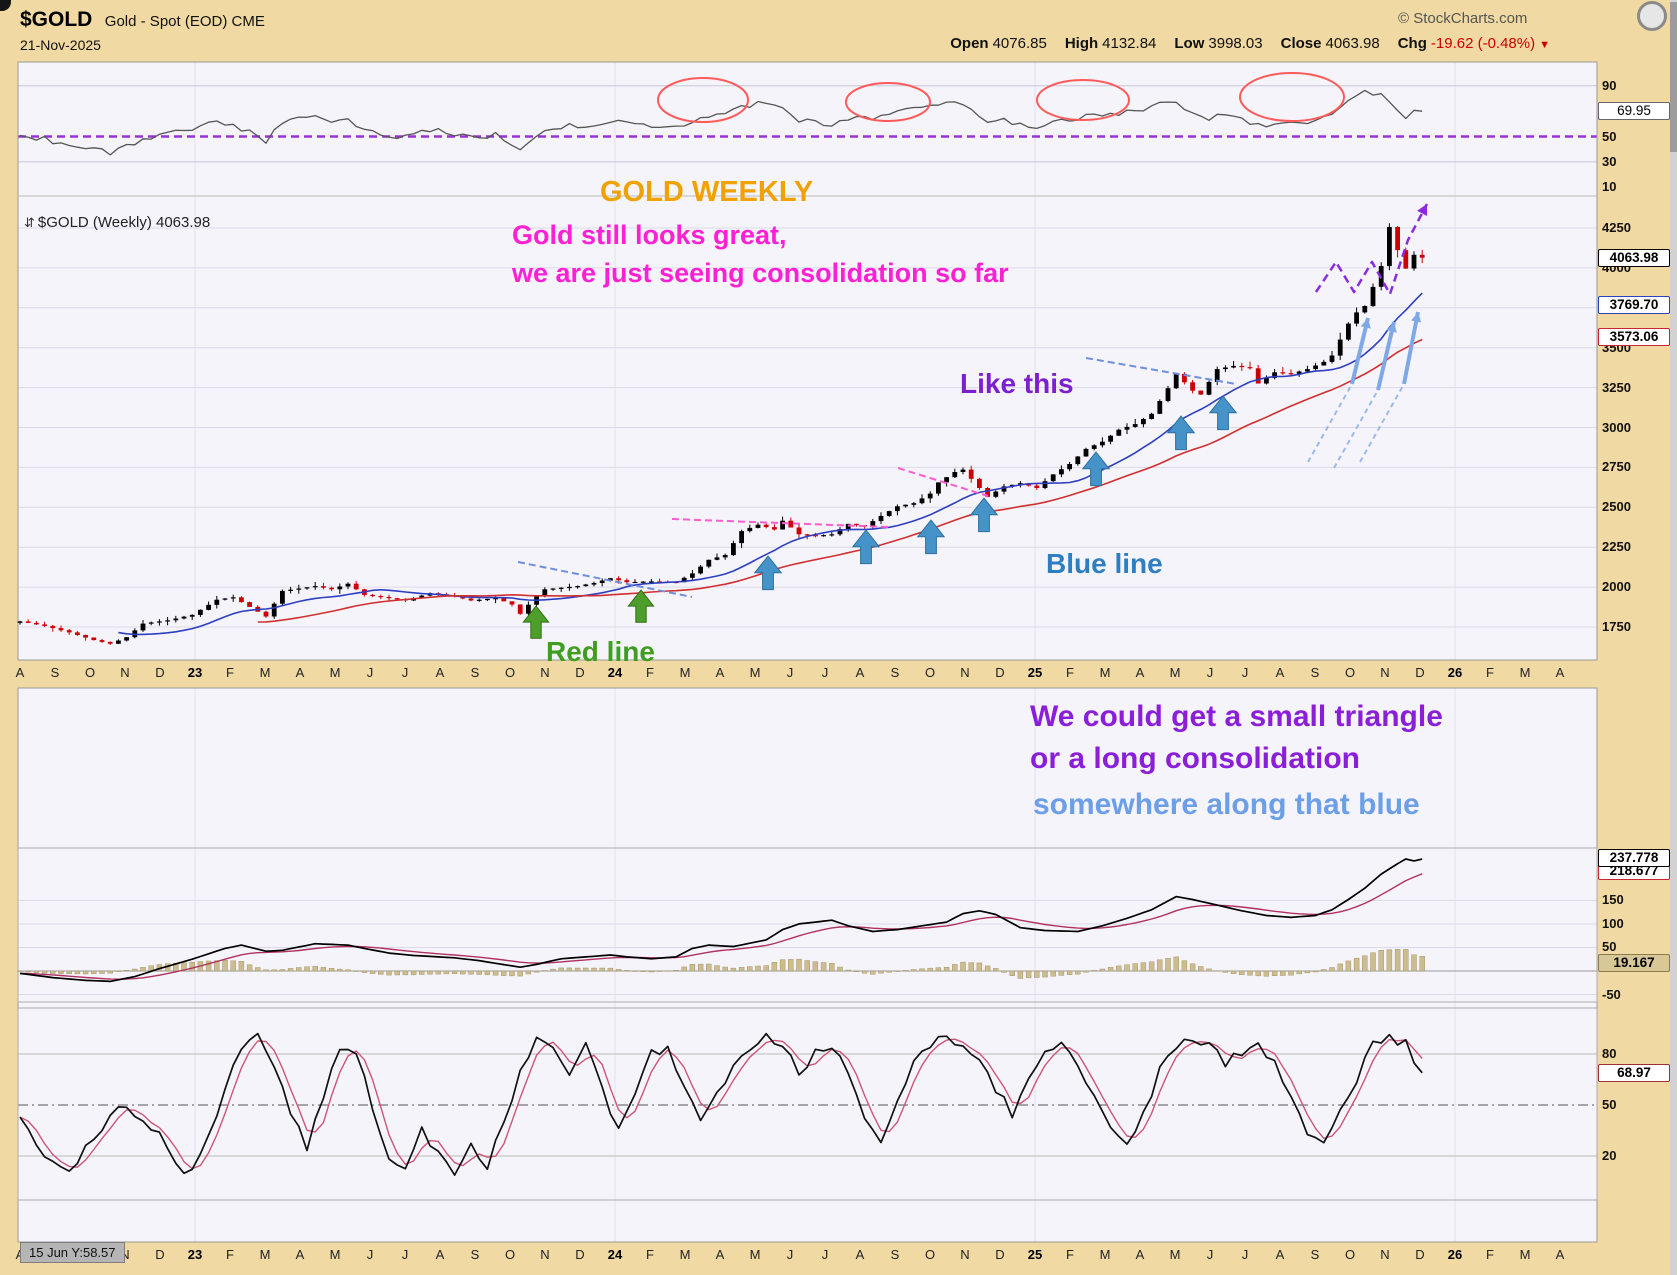  I want to click on quote-close: Close 4063.98, so click(1330, 43).